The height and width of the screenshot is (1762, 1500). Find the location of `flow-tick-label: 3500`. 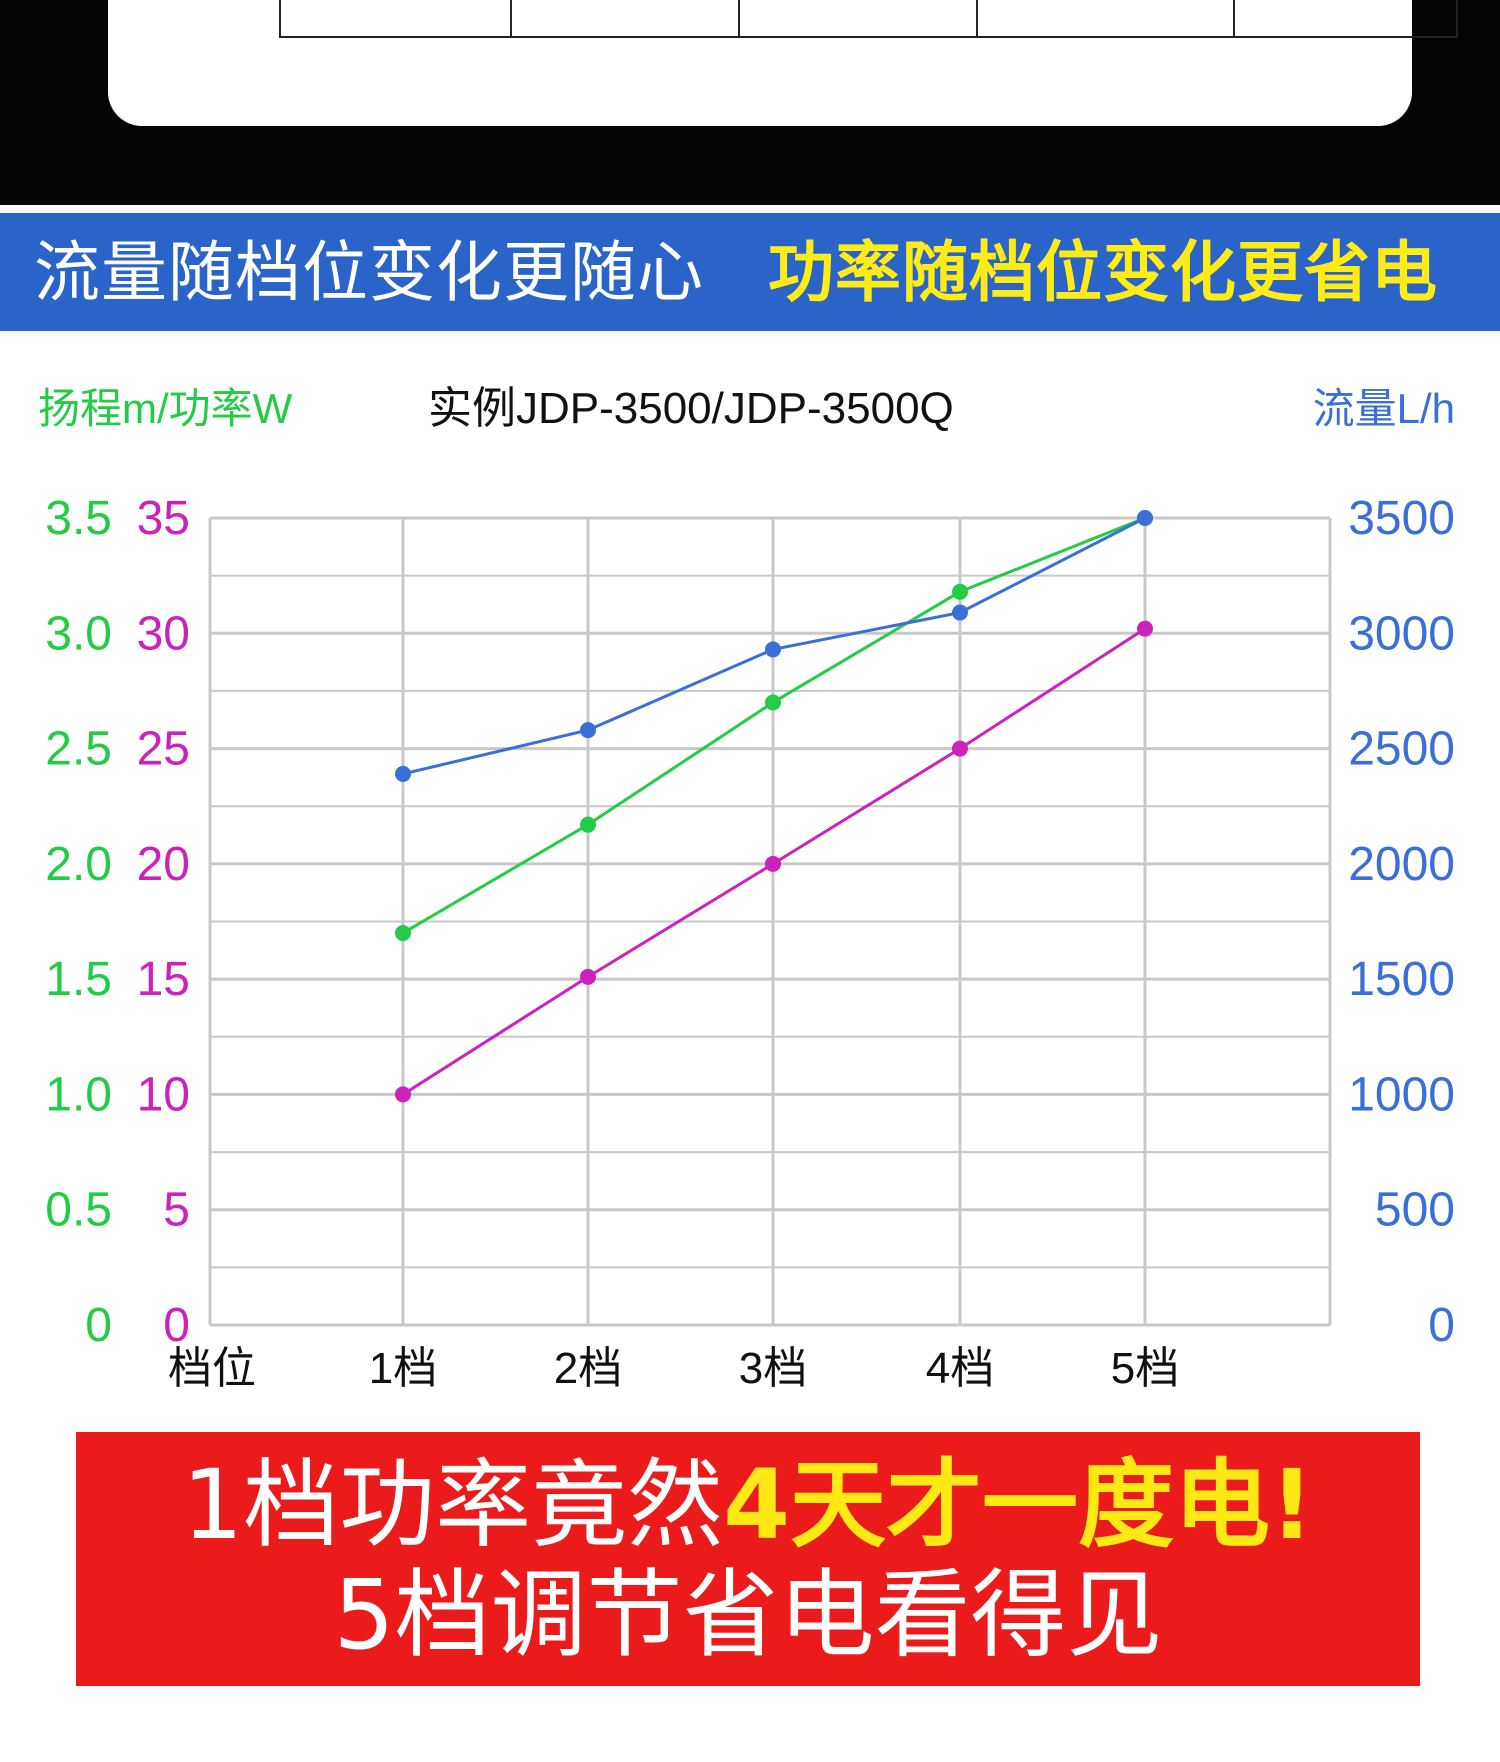

flow-tick-label: 3500 is located at coordinates (1401, 518).